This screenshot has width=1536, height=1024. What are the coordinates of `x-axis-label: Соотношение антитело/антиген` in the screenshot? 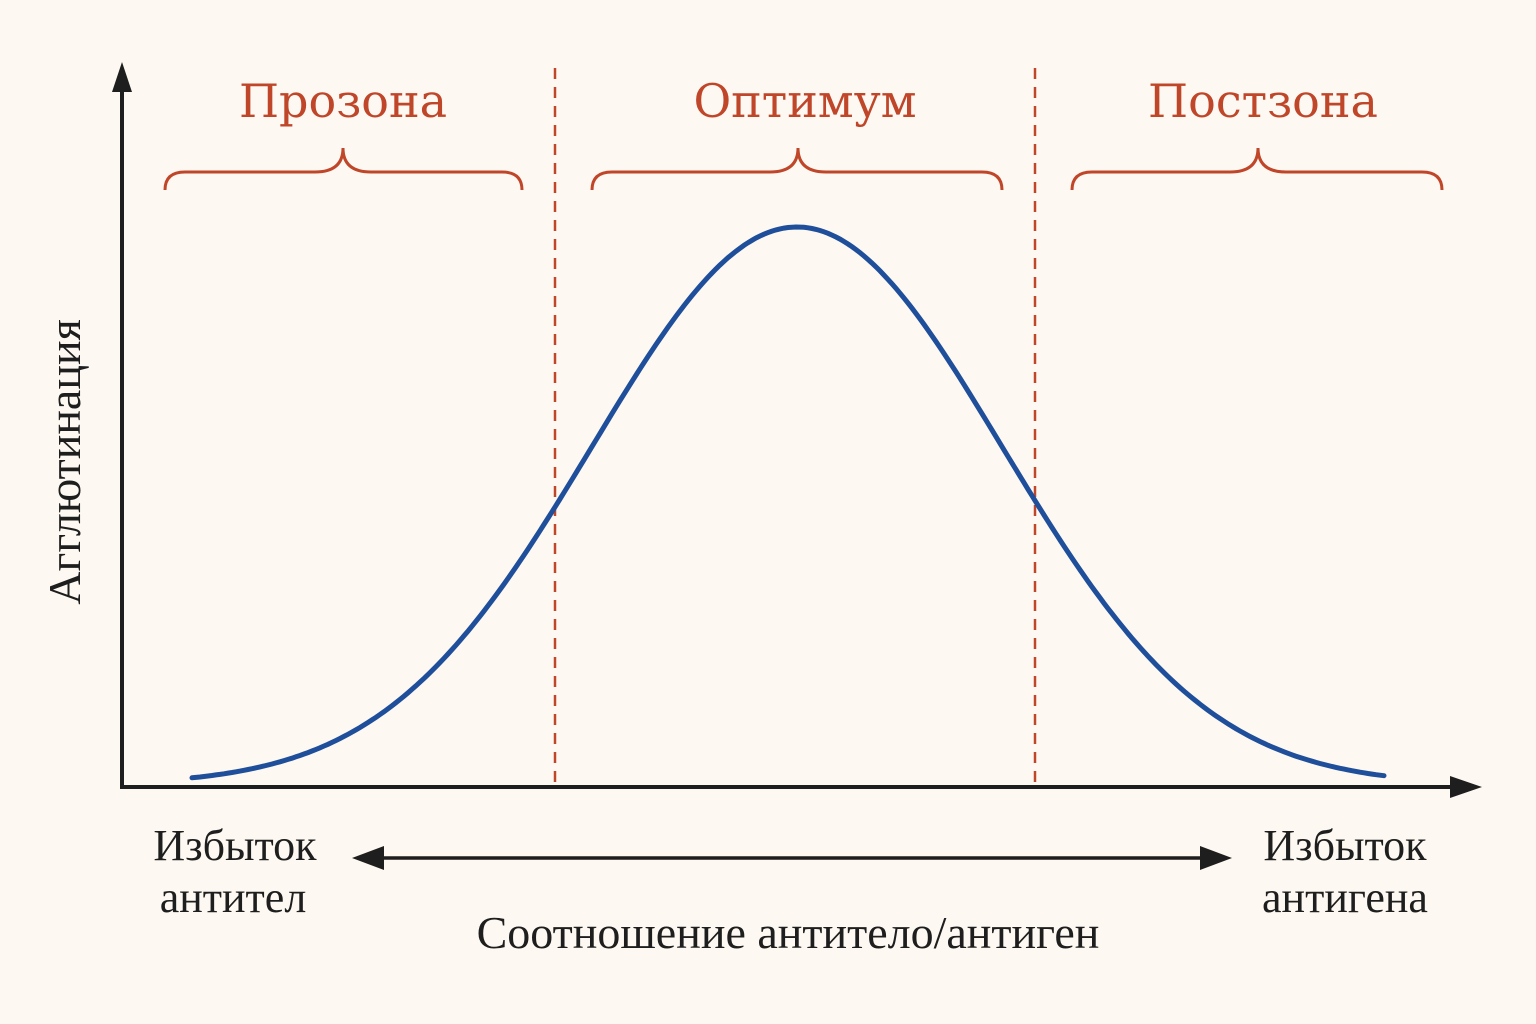 It's located at (788, 932).